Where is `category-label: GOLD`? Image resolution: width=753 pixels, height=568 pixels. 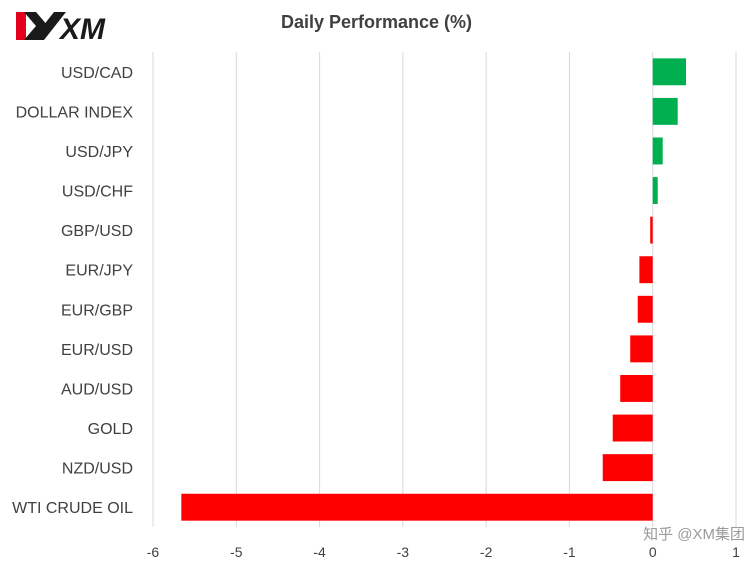
category-label: GOLD is located at coordinates (110, 429).